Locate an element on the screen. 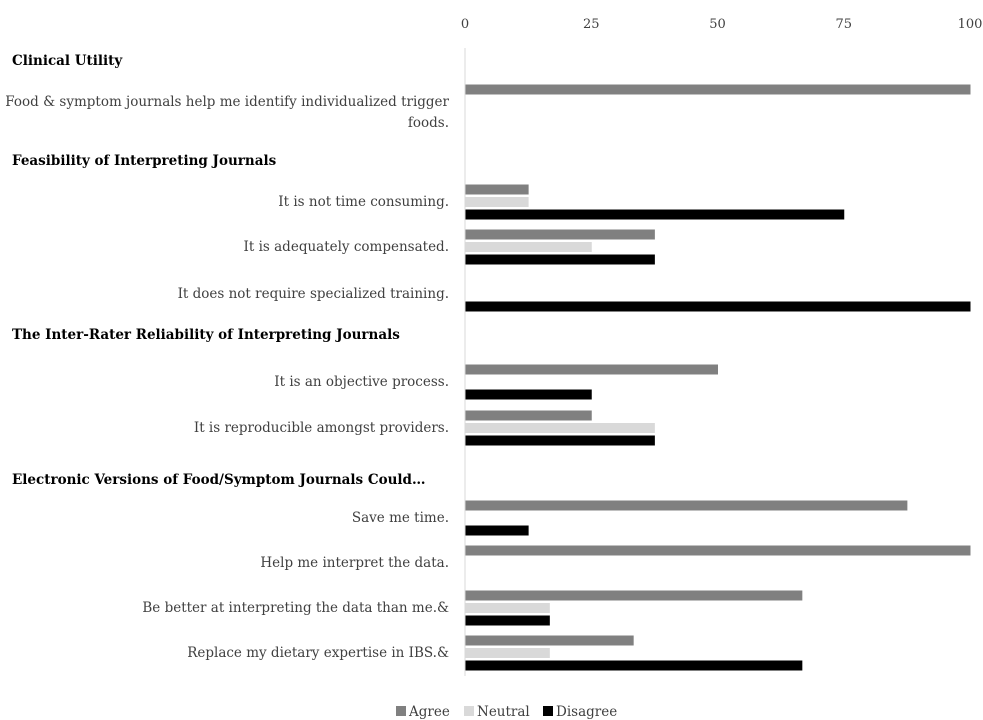 The height and width of the screenshot is (720, 983). legend-label-neutral: Neutral is located at coordinates (503, 712).